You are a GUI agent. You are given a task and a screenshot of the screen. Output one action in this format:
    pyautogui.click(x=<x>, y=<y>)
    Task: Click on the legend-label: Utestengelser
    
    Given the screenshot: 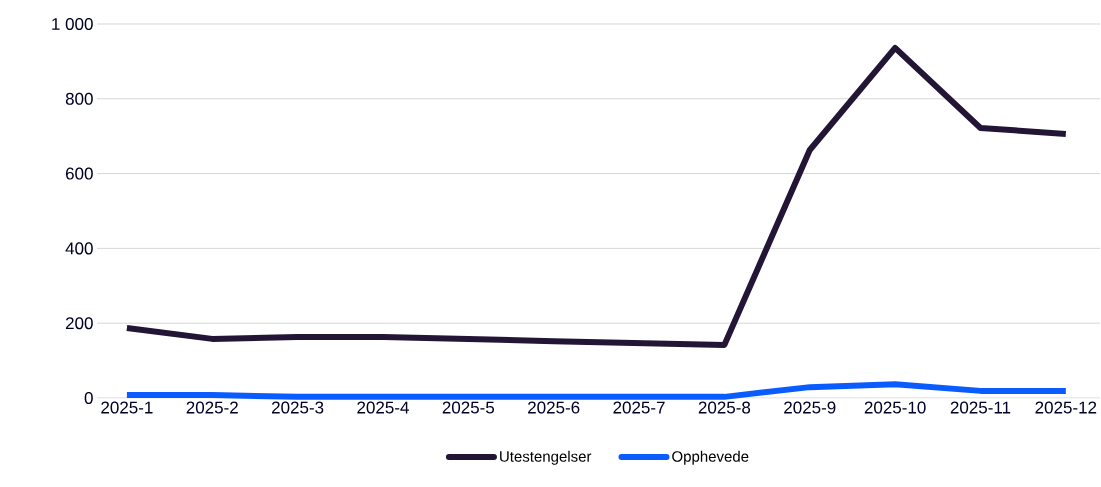 What is the action you would take?
    pyautogui.click(x=546, y=457)
    